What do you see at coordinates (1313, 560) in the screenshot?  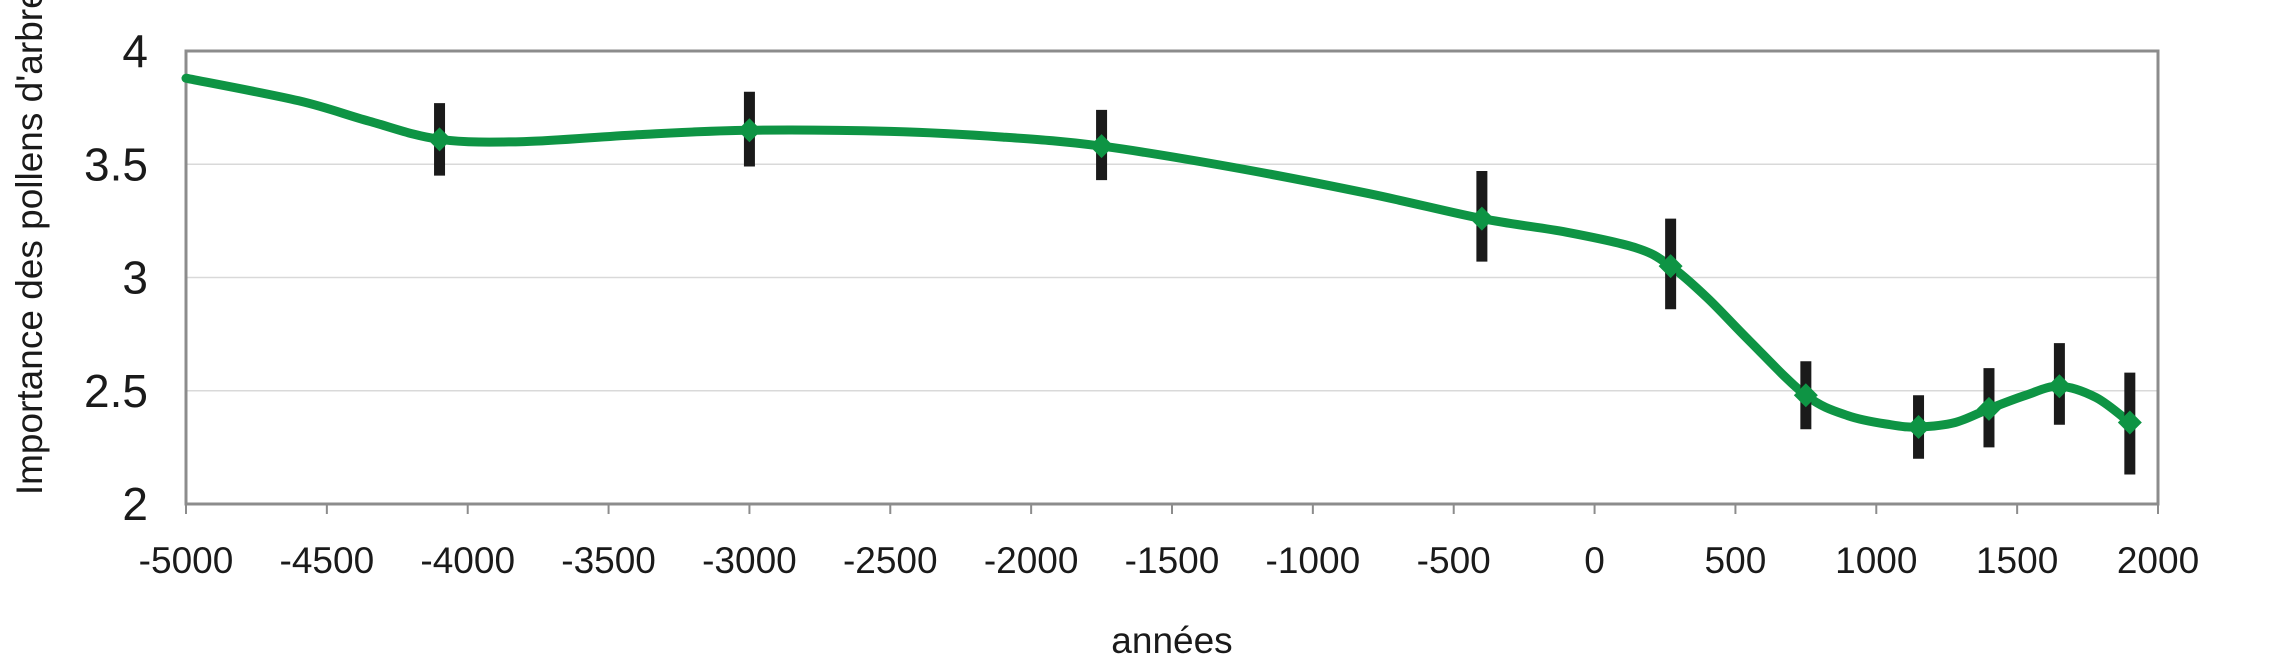 I see `x-tick-label: -1000` at bounding box center [1313, 560].